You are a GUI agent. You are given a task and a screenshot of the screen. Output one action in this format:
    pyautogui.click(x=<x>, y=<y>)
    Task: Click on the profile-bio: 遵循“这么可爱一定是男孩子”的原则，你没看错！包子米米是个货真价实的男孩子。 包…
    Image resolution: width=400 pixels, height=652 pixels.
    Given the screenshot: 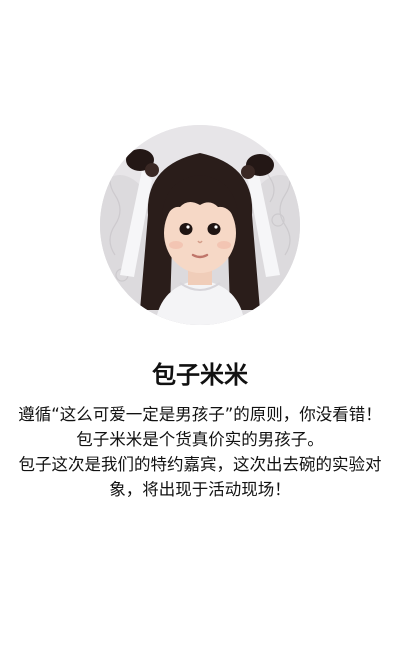 What is the action you would take?
    pyautogui.click(x=200, y=452)
    